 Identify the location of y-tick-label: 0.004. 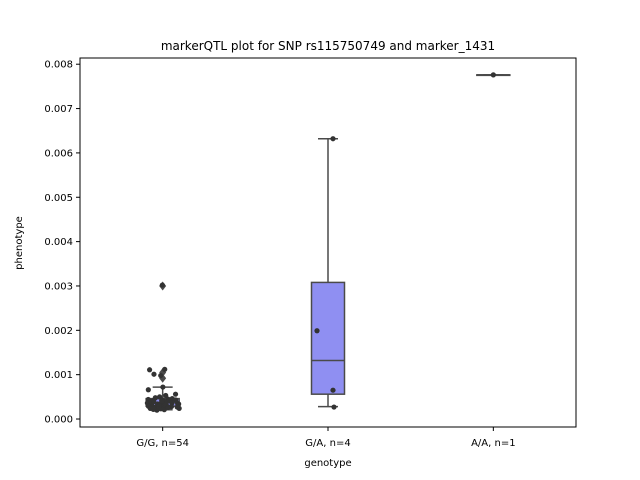
(58, 242).